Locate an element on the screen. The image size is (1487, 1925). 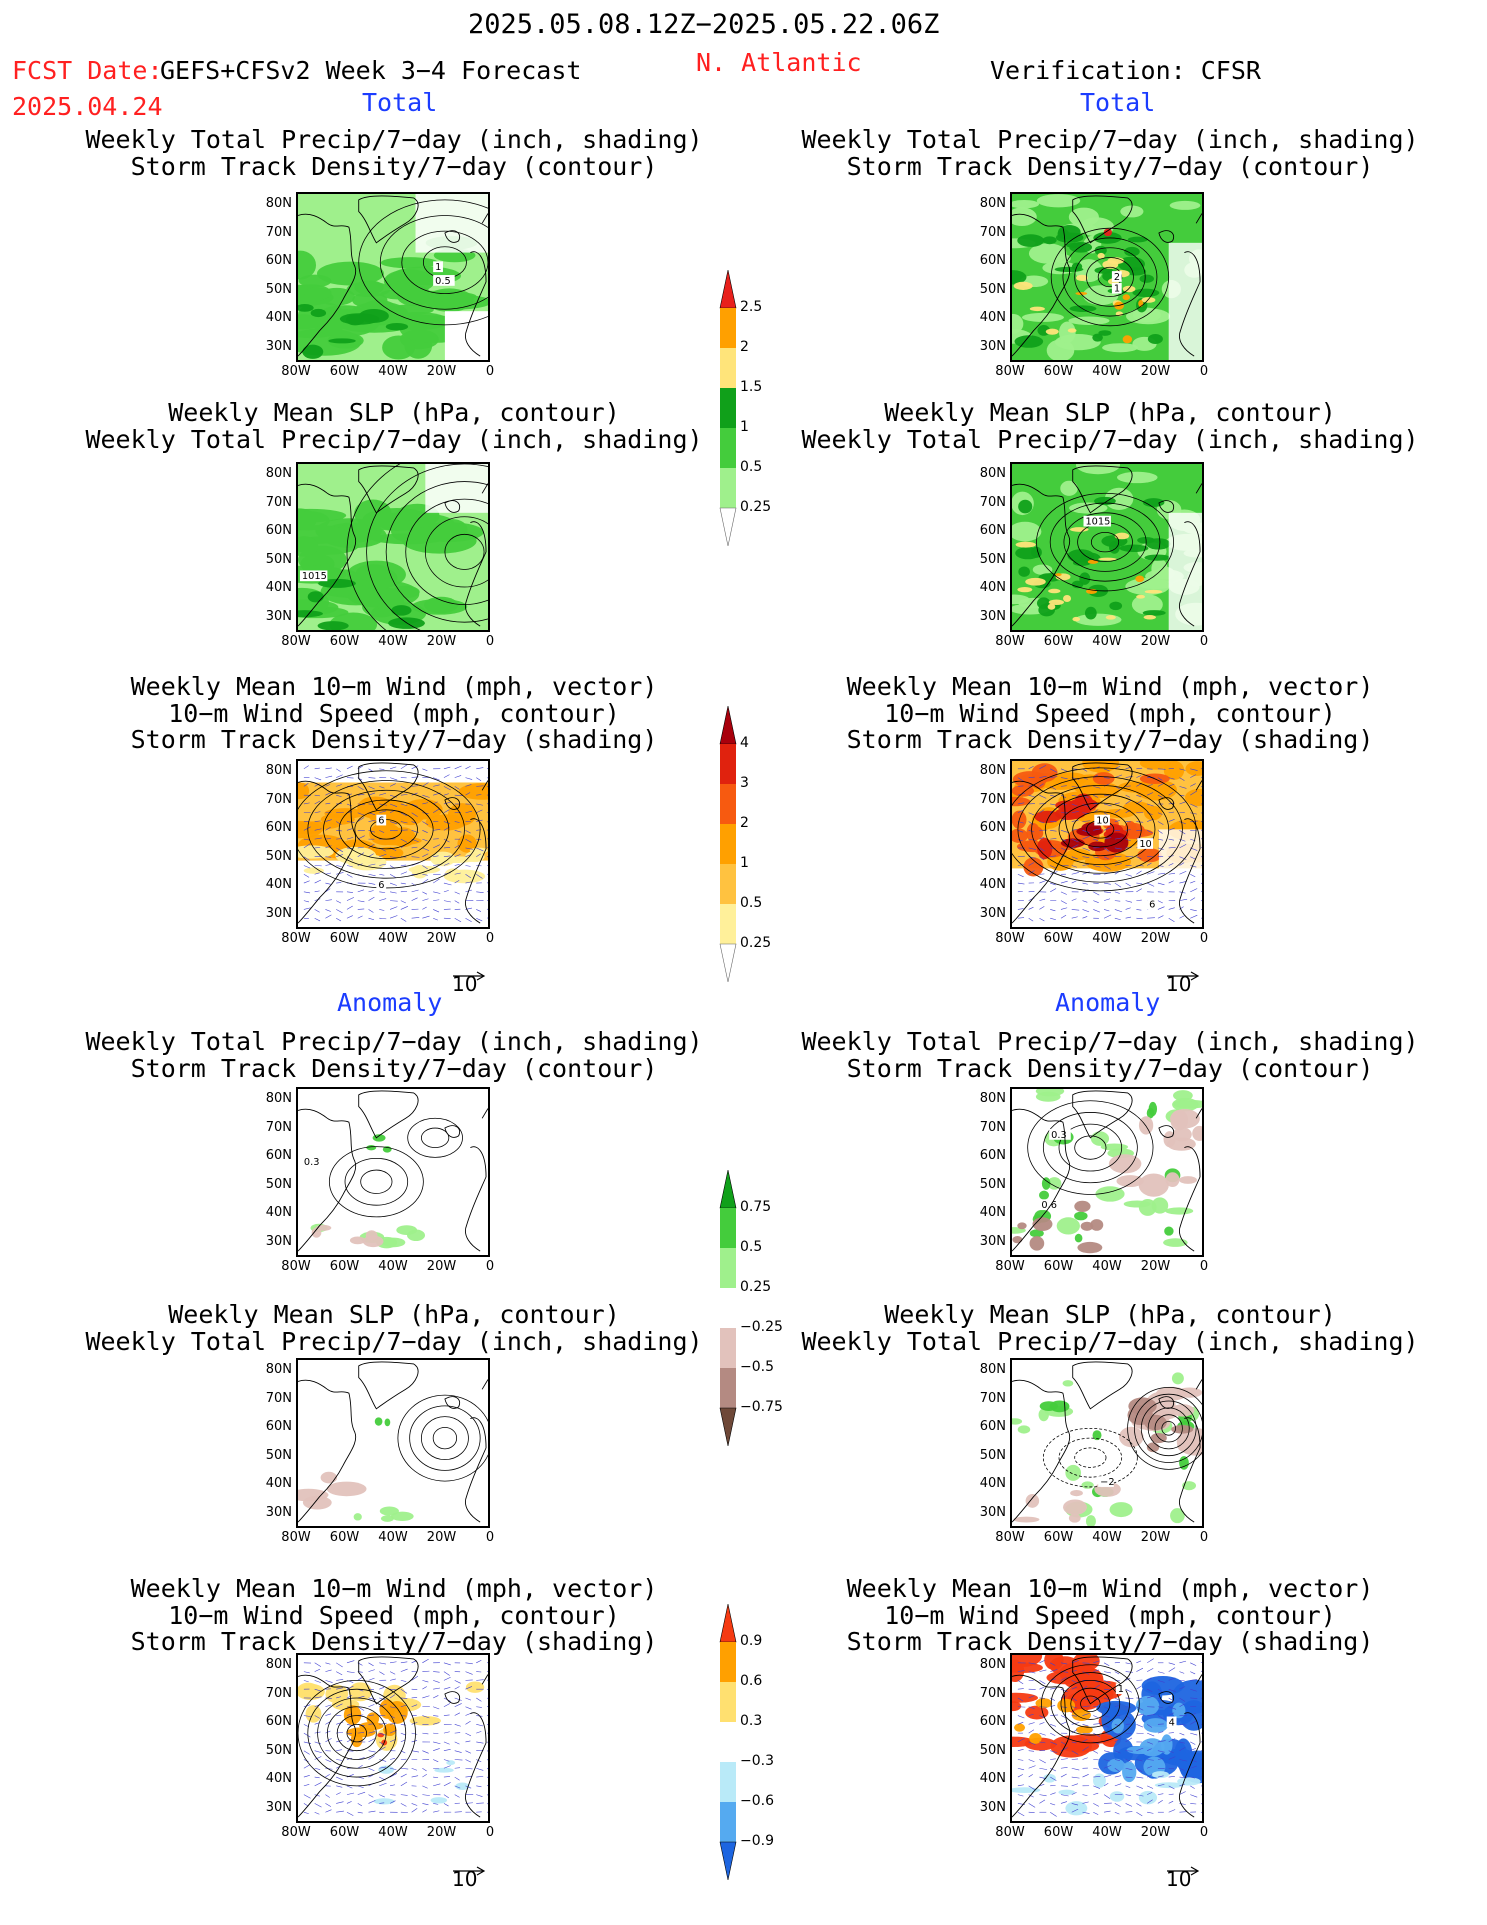
lon-tick-label: 0 is located at coordinates (1204, 1266).